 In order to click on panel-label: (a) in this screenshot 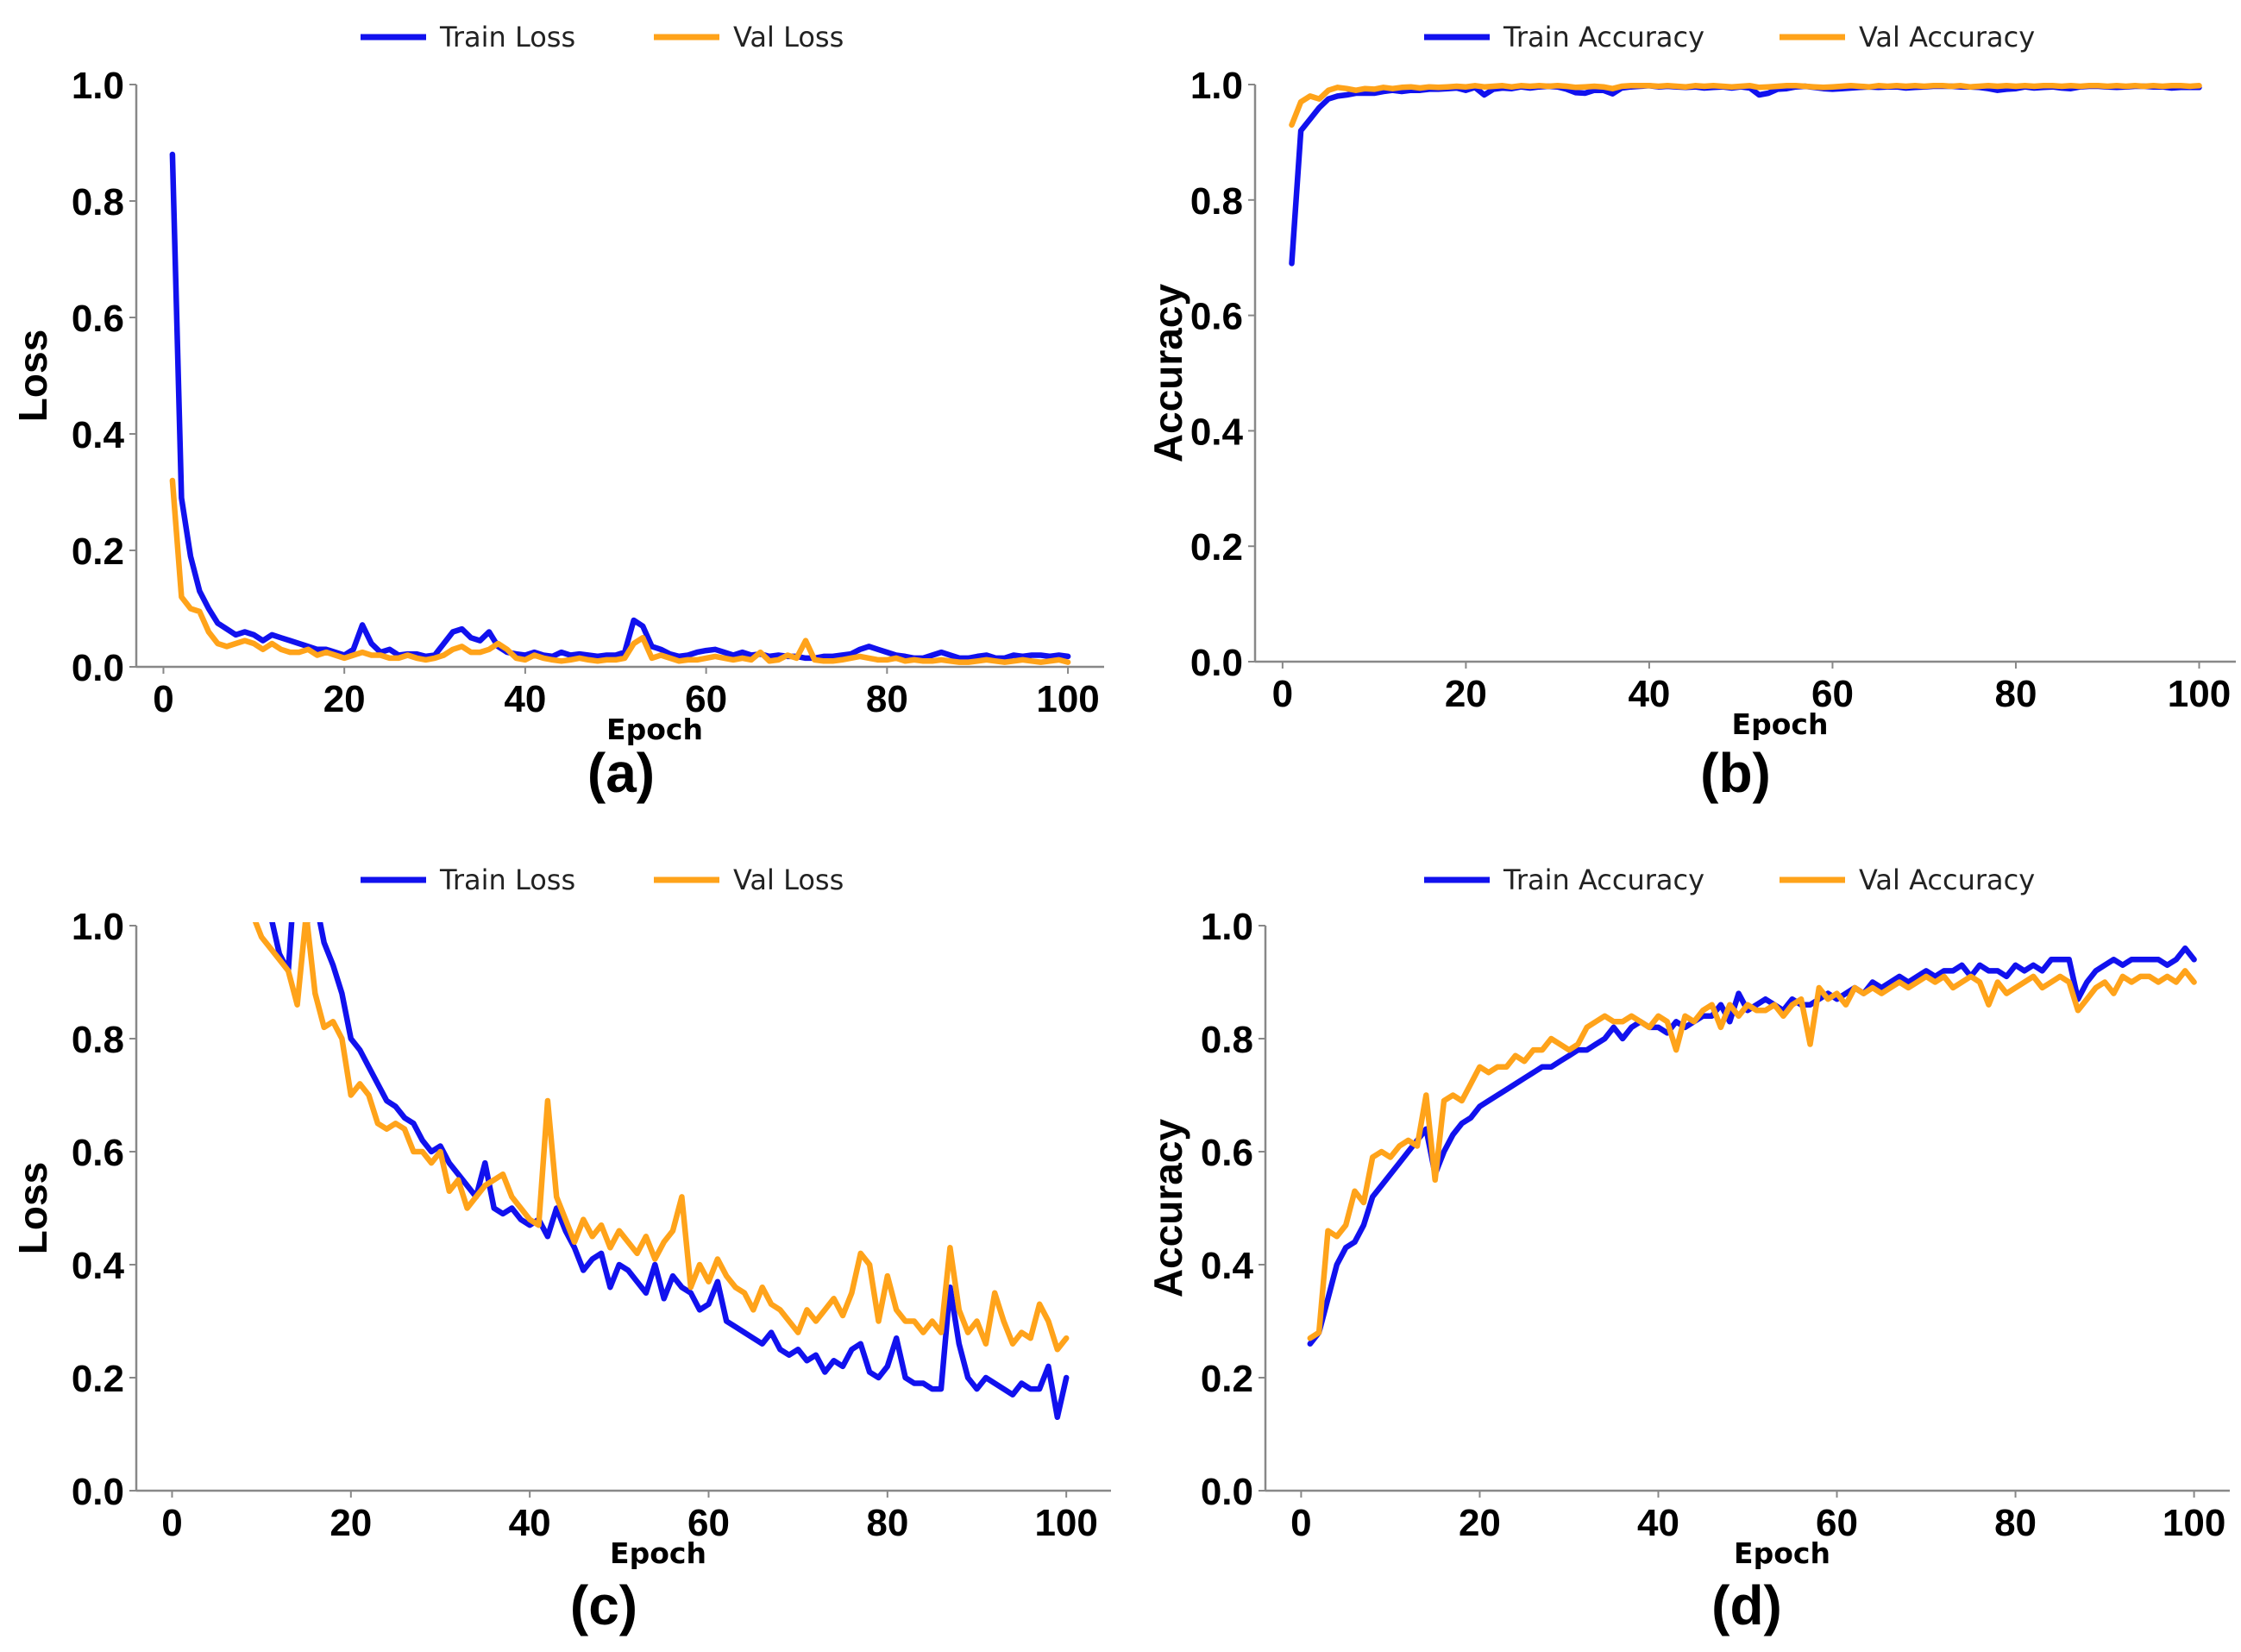, I will do `click(621, 773)`.